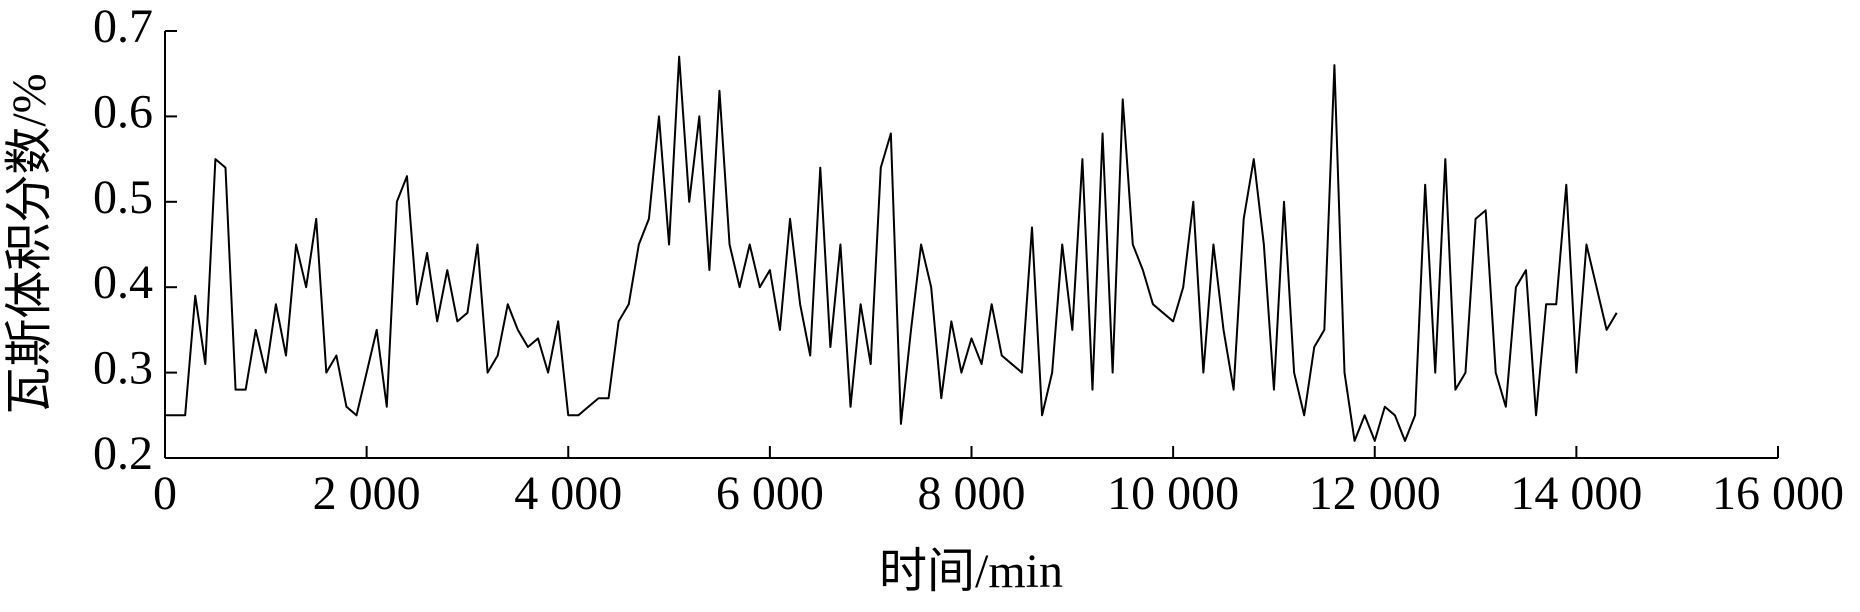 Image resolution: width=1860 pixels, height=612 pixels. What do you see at coordinates (123, 368) in the screenshot?
I see `y-tick-label: 0.3` at bounding box center [123, 368].